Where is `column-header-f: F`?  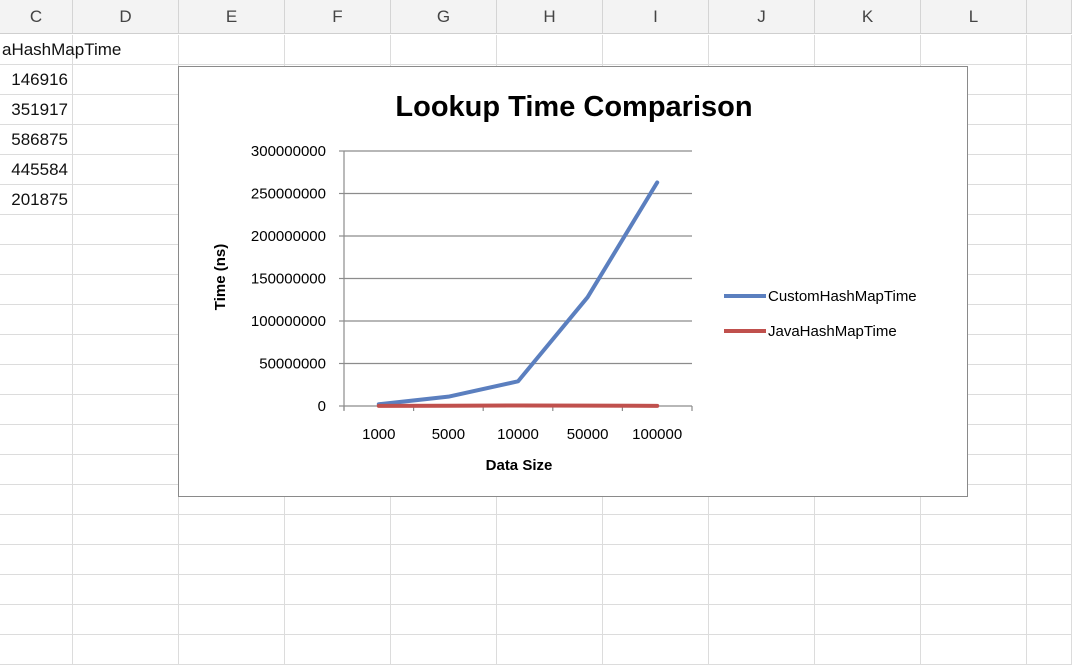
column-header-f: F is located at coordinates (338, 17).